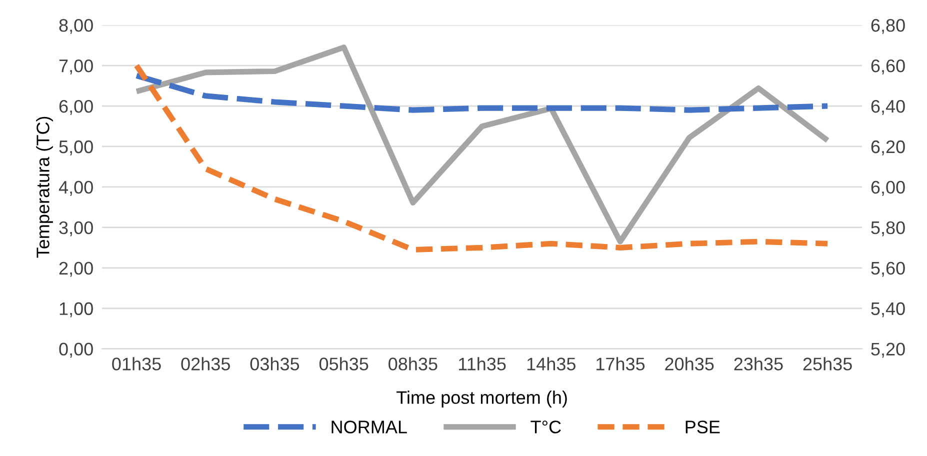 This screenshot has height=456, width=927. What do you see at coordinates (689, 363) in the screenshot?
I see `x-tick-label: 20h35` at bounding box center [689, 363].